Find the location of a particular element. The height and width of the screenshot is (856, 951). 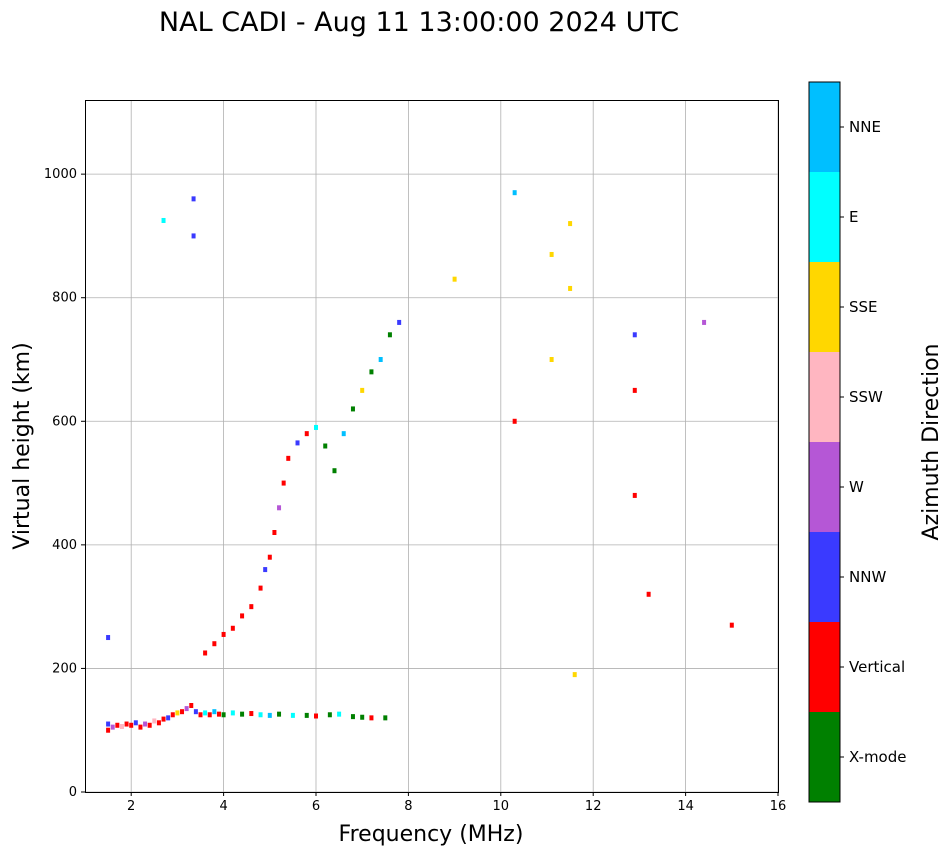

y-tick-label: 1000 is located at coordinates (60, 174).